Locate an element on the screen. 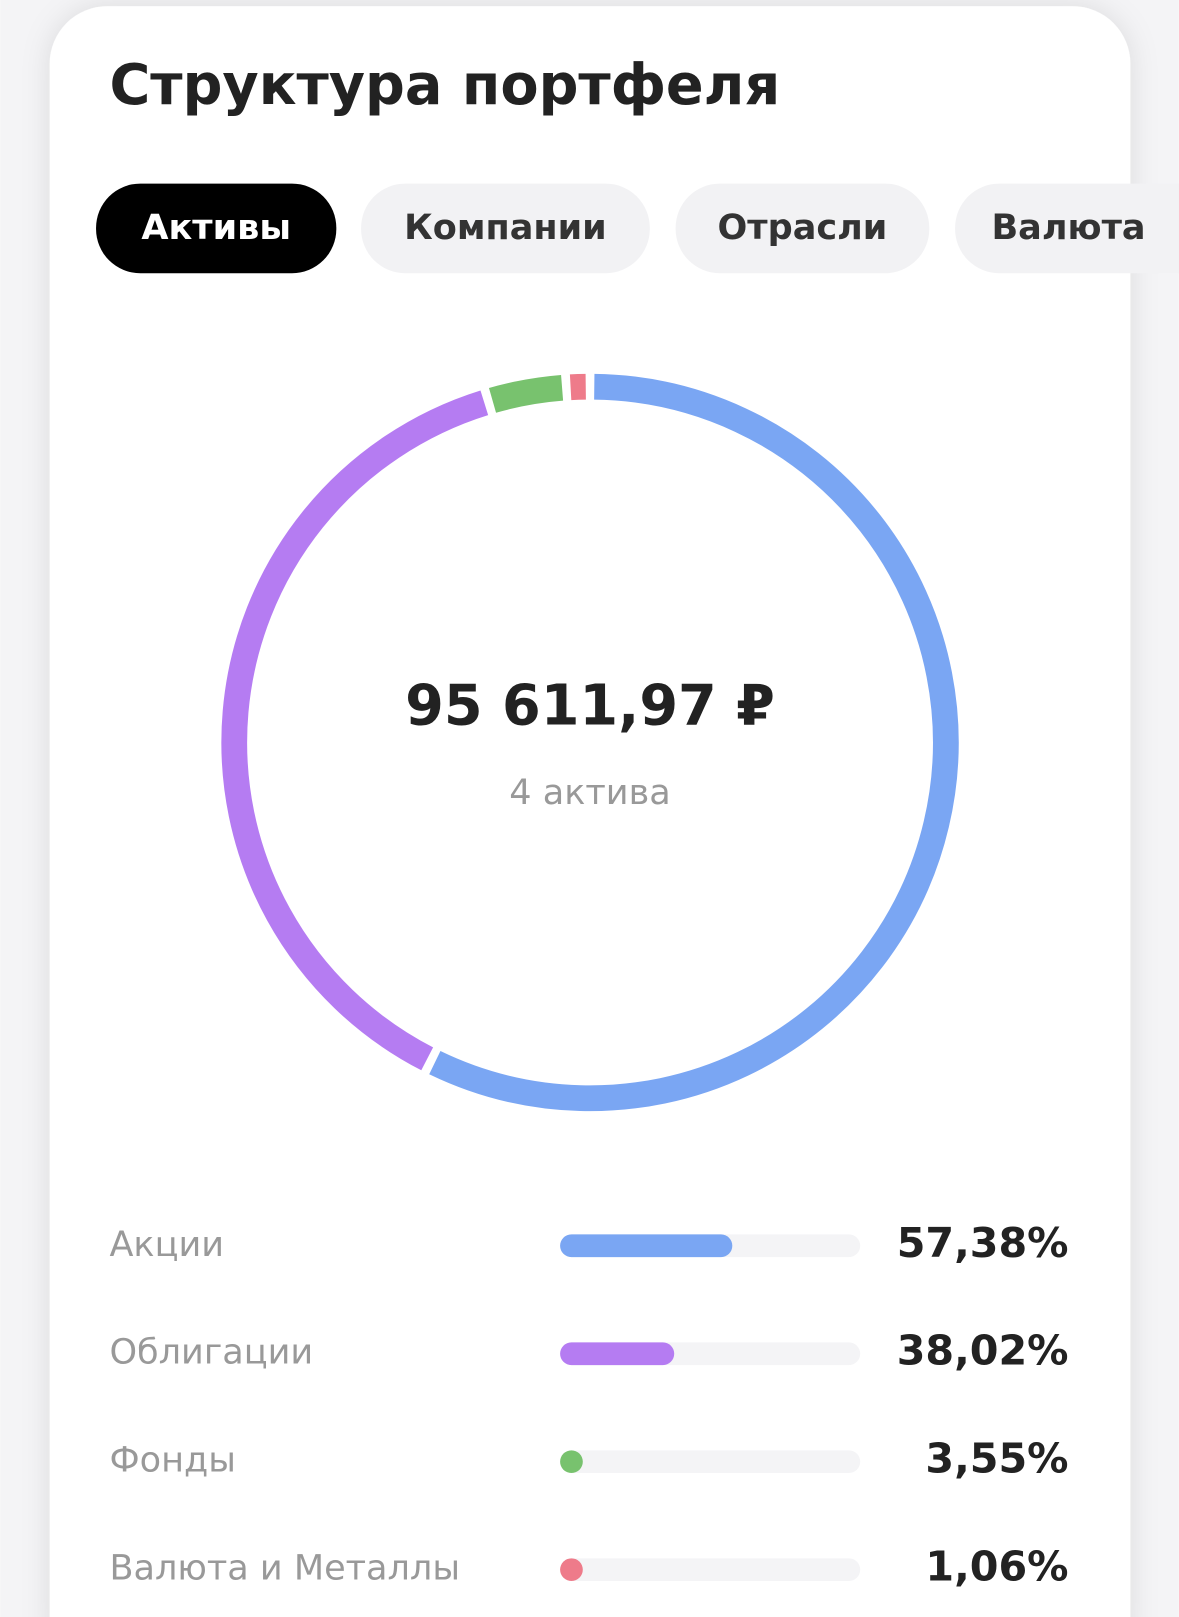  tab-label: Компании is located at coordinates (505, 227).